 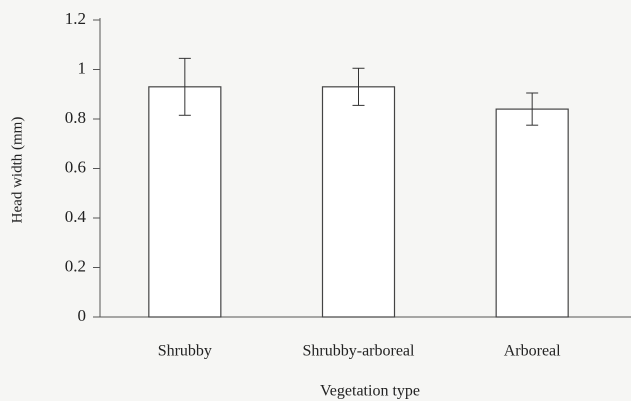 What do you see at coordinates (185, 351) in the screenshot?
I see `x-tick-label: Shrubby` at bounding box center [185, 351].